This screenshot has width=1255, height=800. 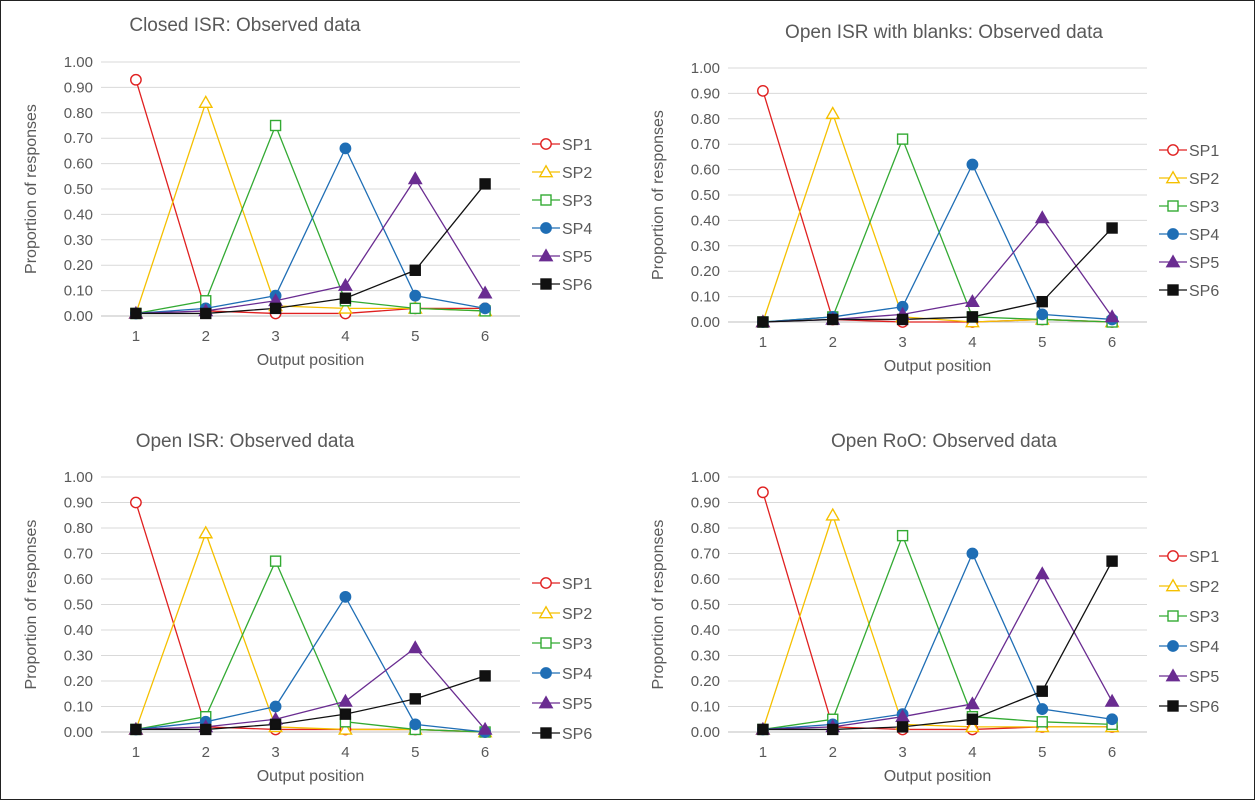 What do you see at coordinates (658, 195) in the screenshot?
I see `y-axis-label: Proportion of responses` at bounding box center [658, 195].